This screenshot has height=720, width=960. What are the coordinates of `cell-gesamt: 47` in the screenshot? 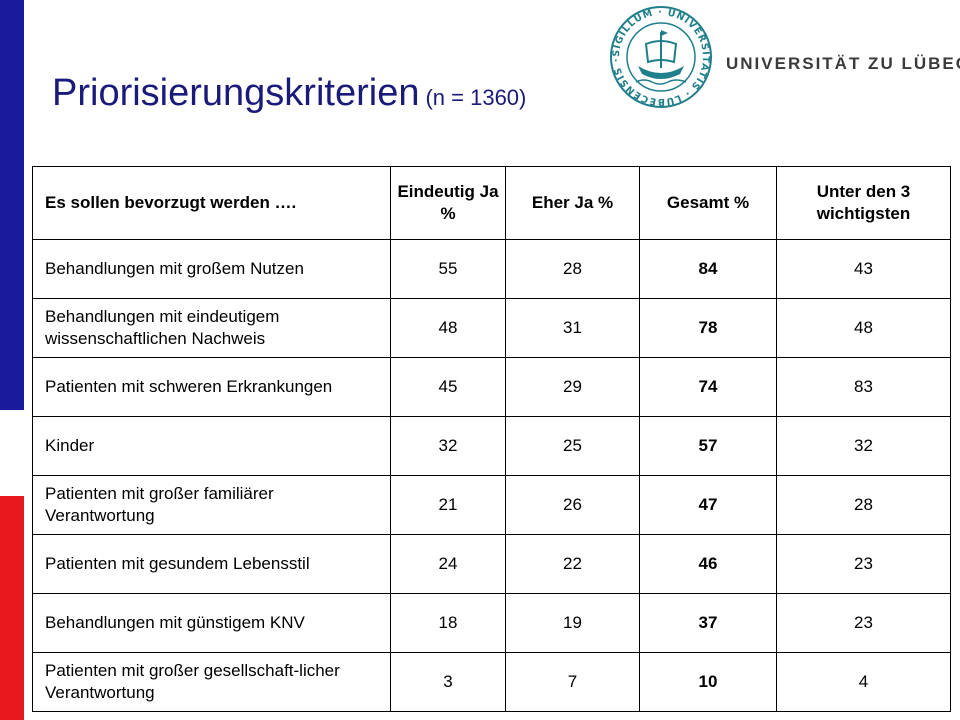 It's located at (708, 505).